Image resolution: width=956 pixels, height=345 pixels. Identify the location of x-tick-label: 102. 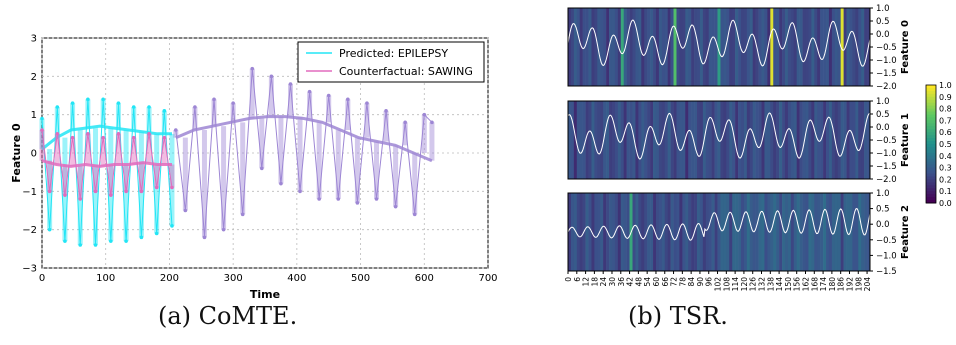
(718, 284).